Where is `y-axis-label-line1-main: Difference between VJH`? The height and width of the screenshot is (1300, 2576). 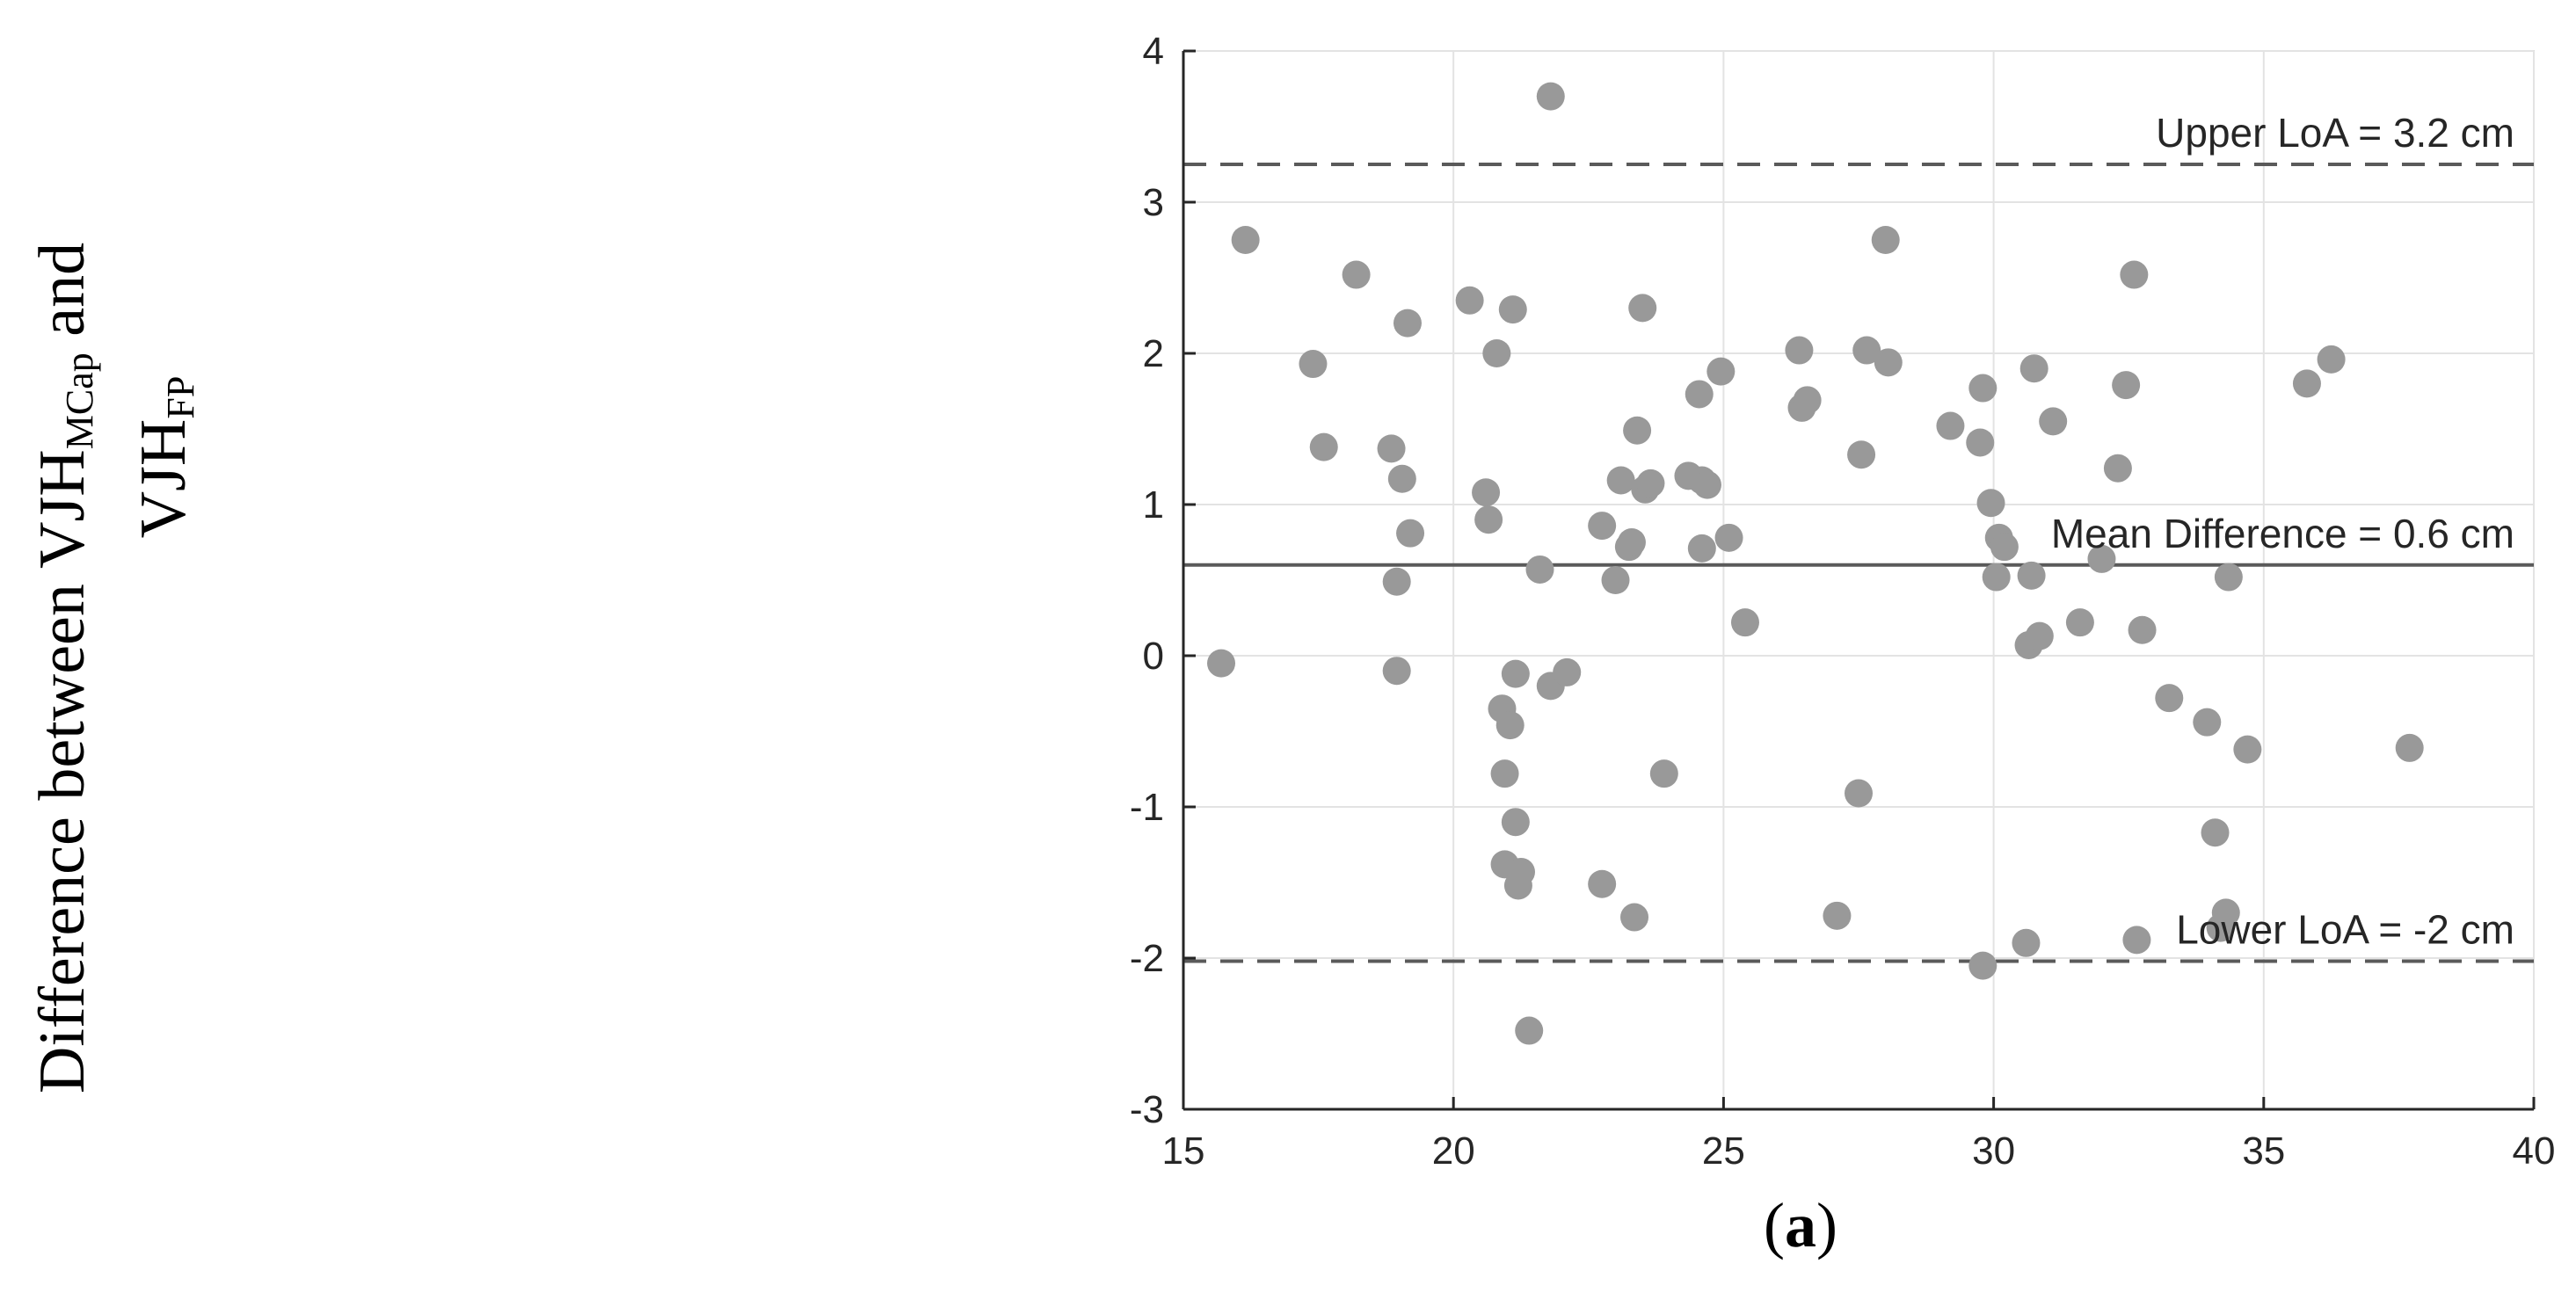 y-axis-label-line1-main: Difference between VJH is located at coordinates (62, 771).